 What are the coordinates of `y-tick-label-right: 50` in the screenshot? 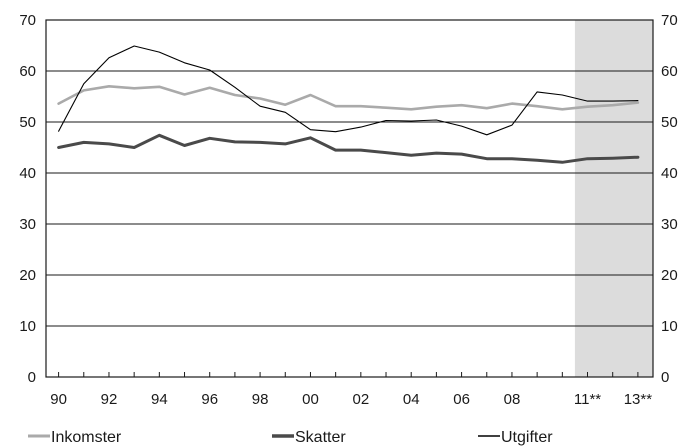 It's located at (669, 122).